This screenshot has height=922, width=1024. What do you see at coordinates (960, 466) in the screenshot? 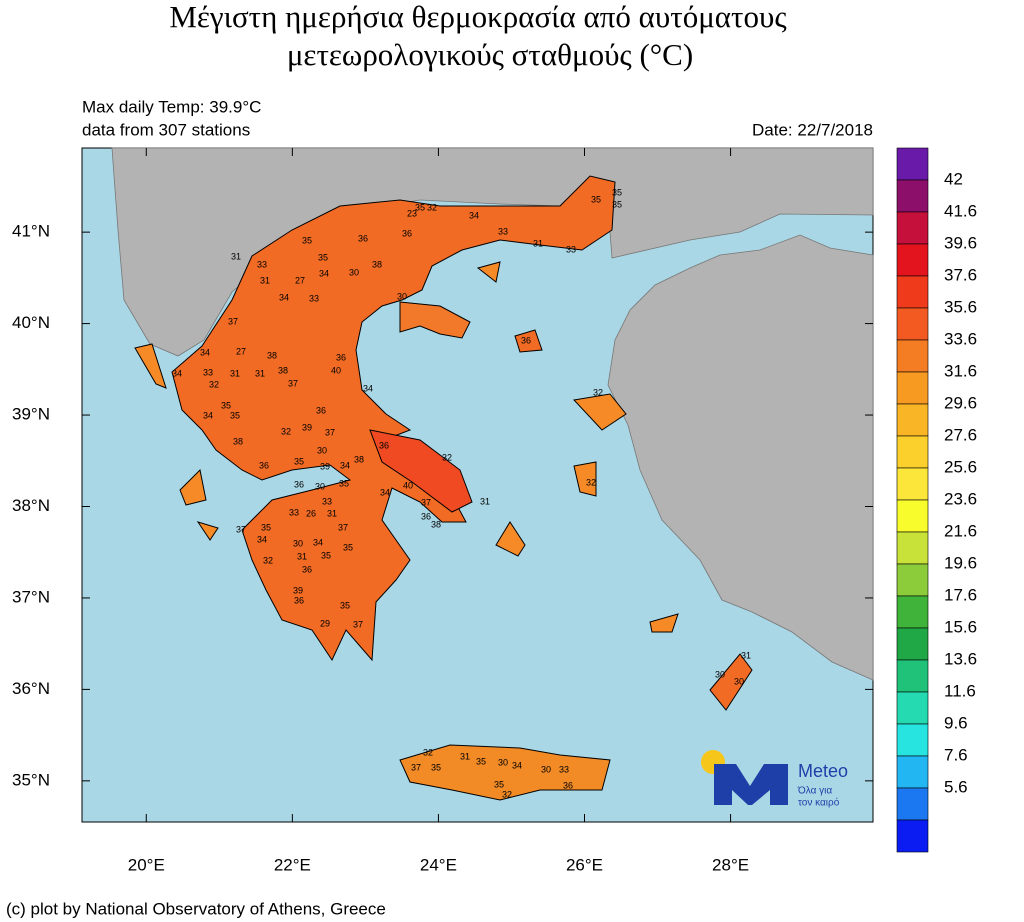
I see `colorbar-label: 25.6` at bounding box center [960, 466].